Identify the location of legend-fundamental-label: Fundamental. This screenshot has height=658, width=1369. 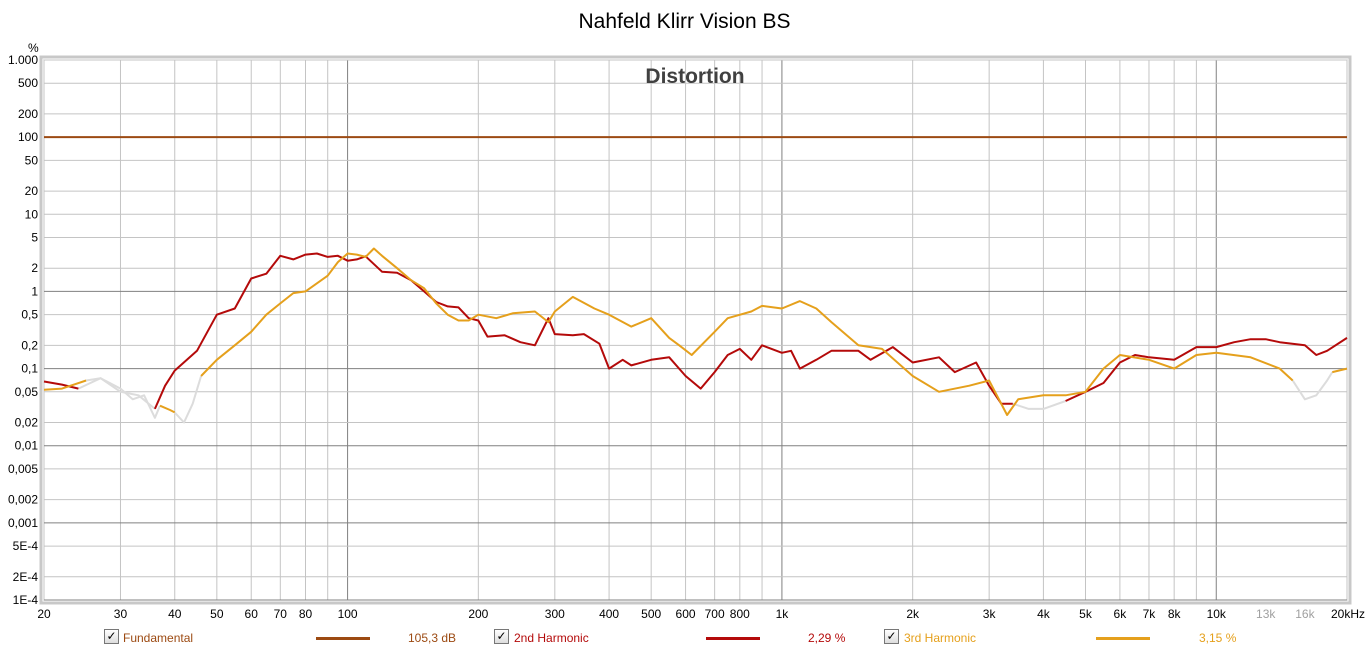
(158, 638).